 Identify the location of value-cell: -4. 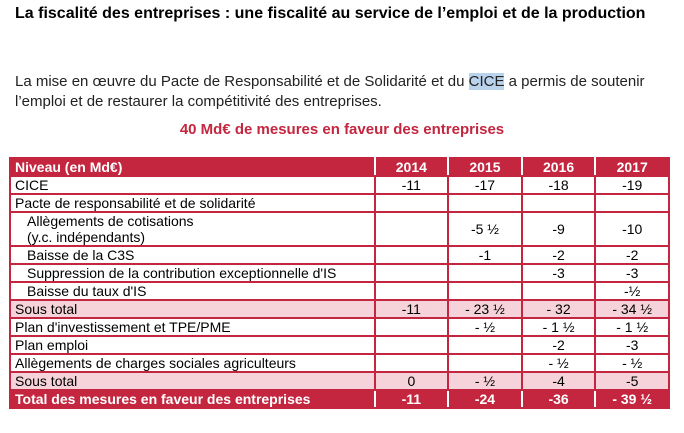
(558, 381).